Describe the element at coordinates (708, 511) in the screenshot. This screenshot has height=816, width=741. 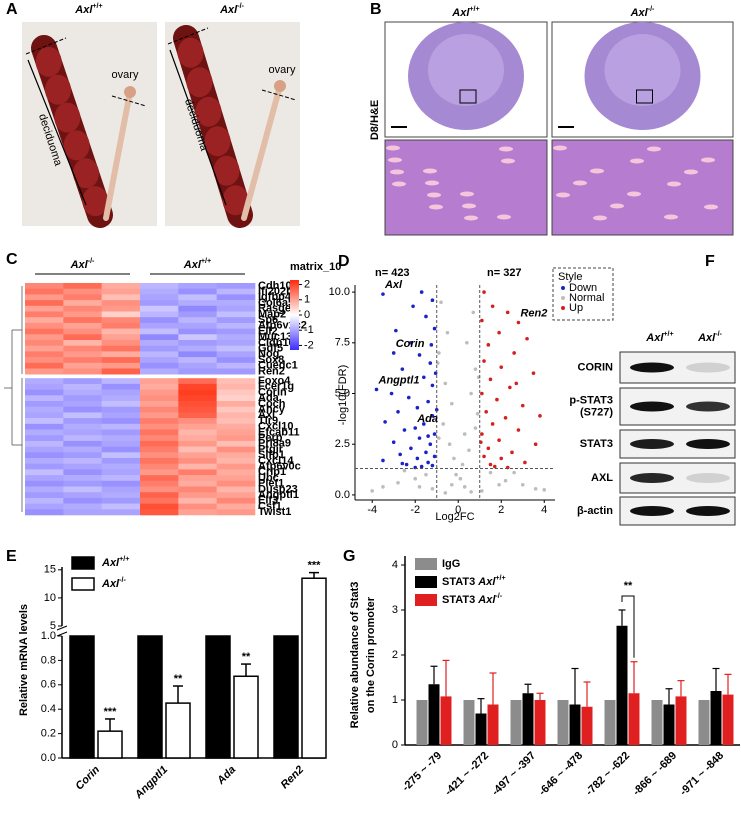
I see `band` at that location.